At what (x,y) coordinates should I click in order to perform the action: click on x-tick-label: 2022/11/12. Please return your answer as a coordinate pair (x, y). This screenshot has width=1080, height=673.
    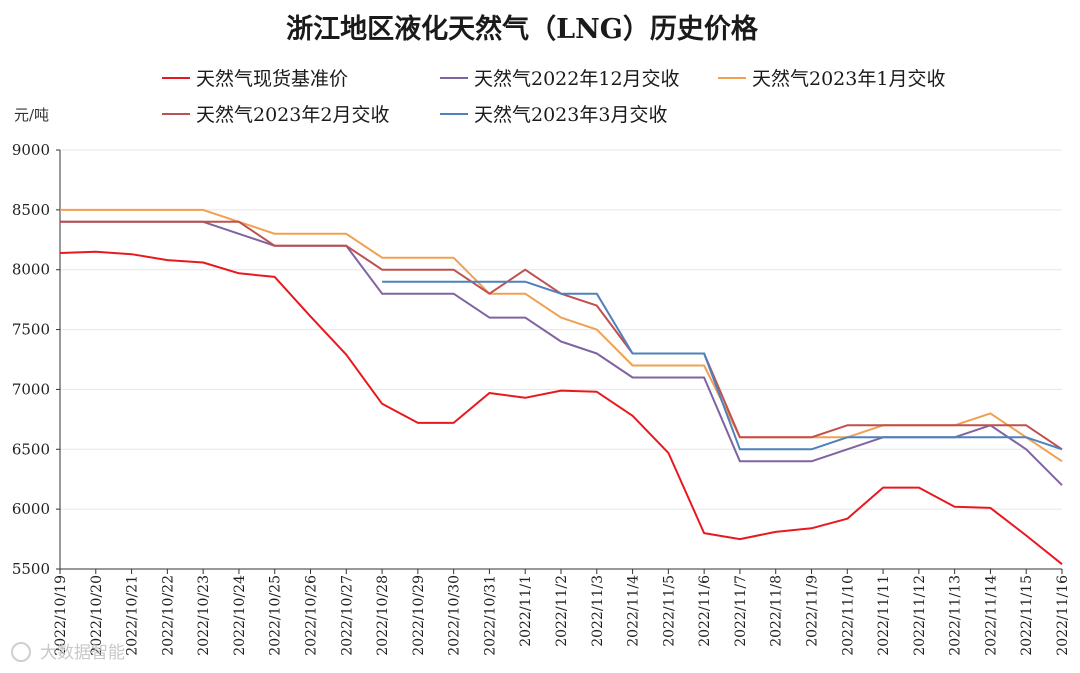
    Looking at the image, I should click on (920, 615).